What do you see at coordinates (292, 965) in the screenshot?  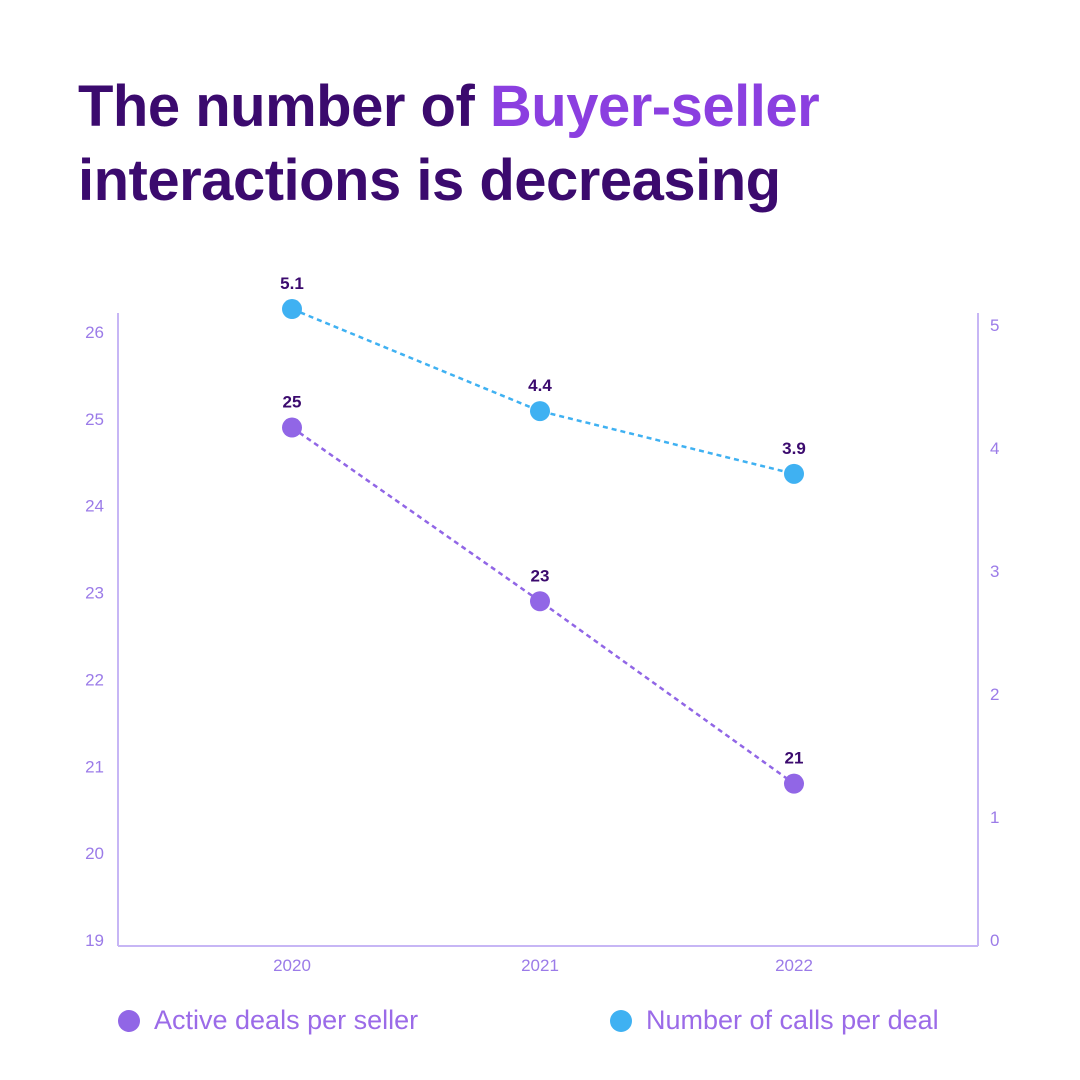 I see `x-tick-label: 2020` at bounding box center [292, 965].